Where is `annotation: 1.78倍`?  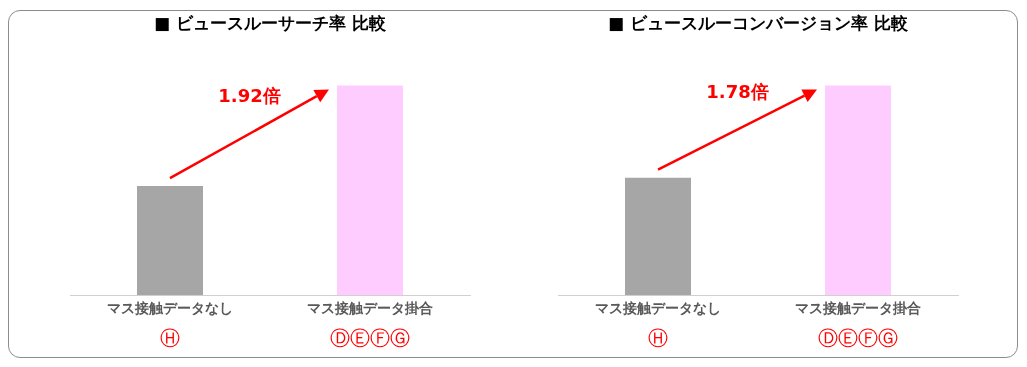 annotation: 1.78倍 is located at coordinates (737, 92).